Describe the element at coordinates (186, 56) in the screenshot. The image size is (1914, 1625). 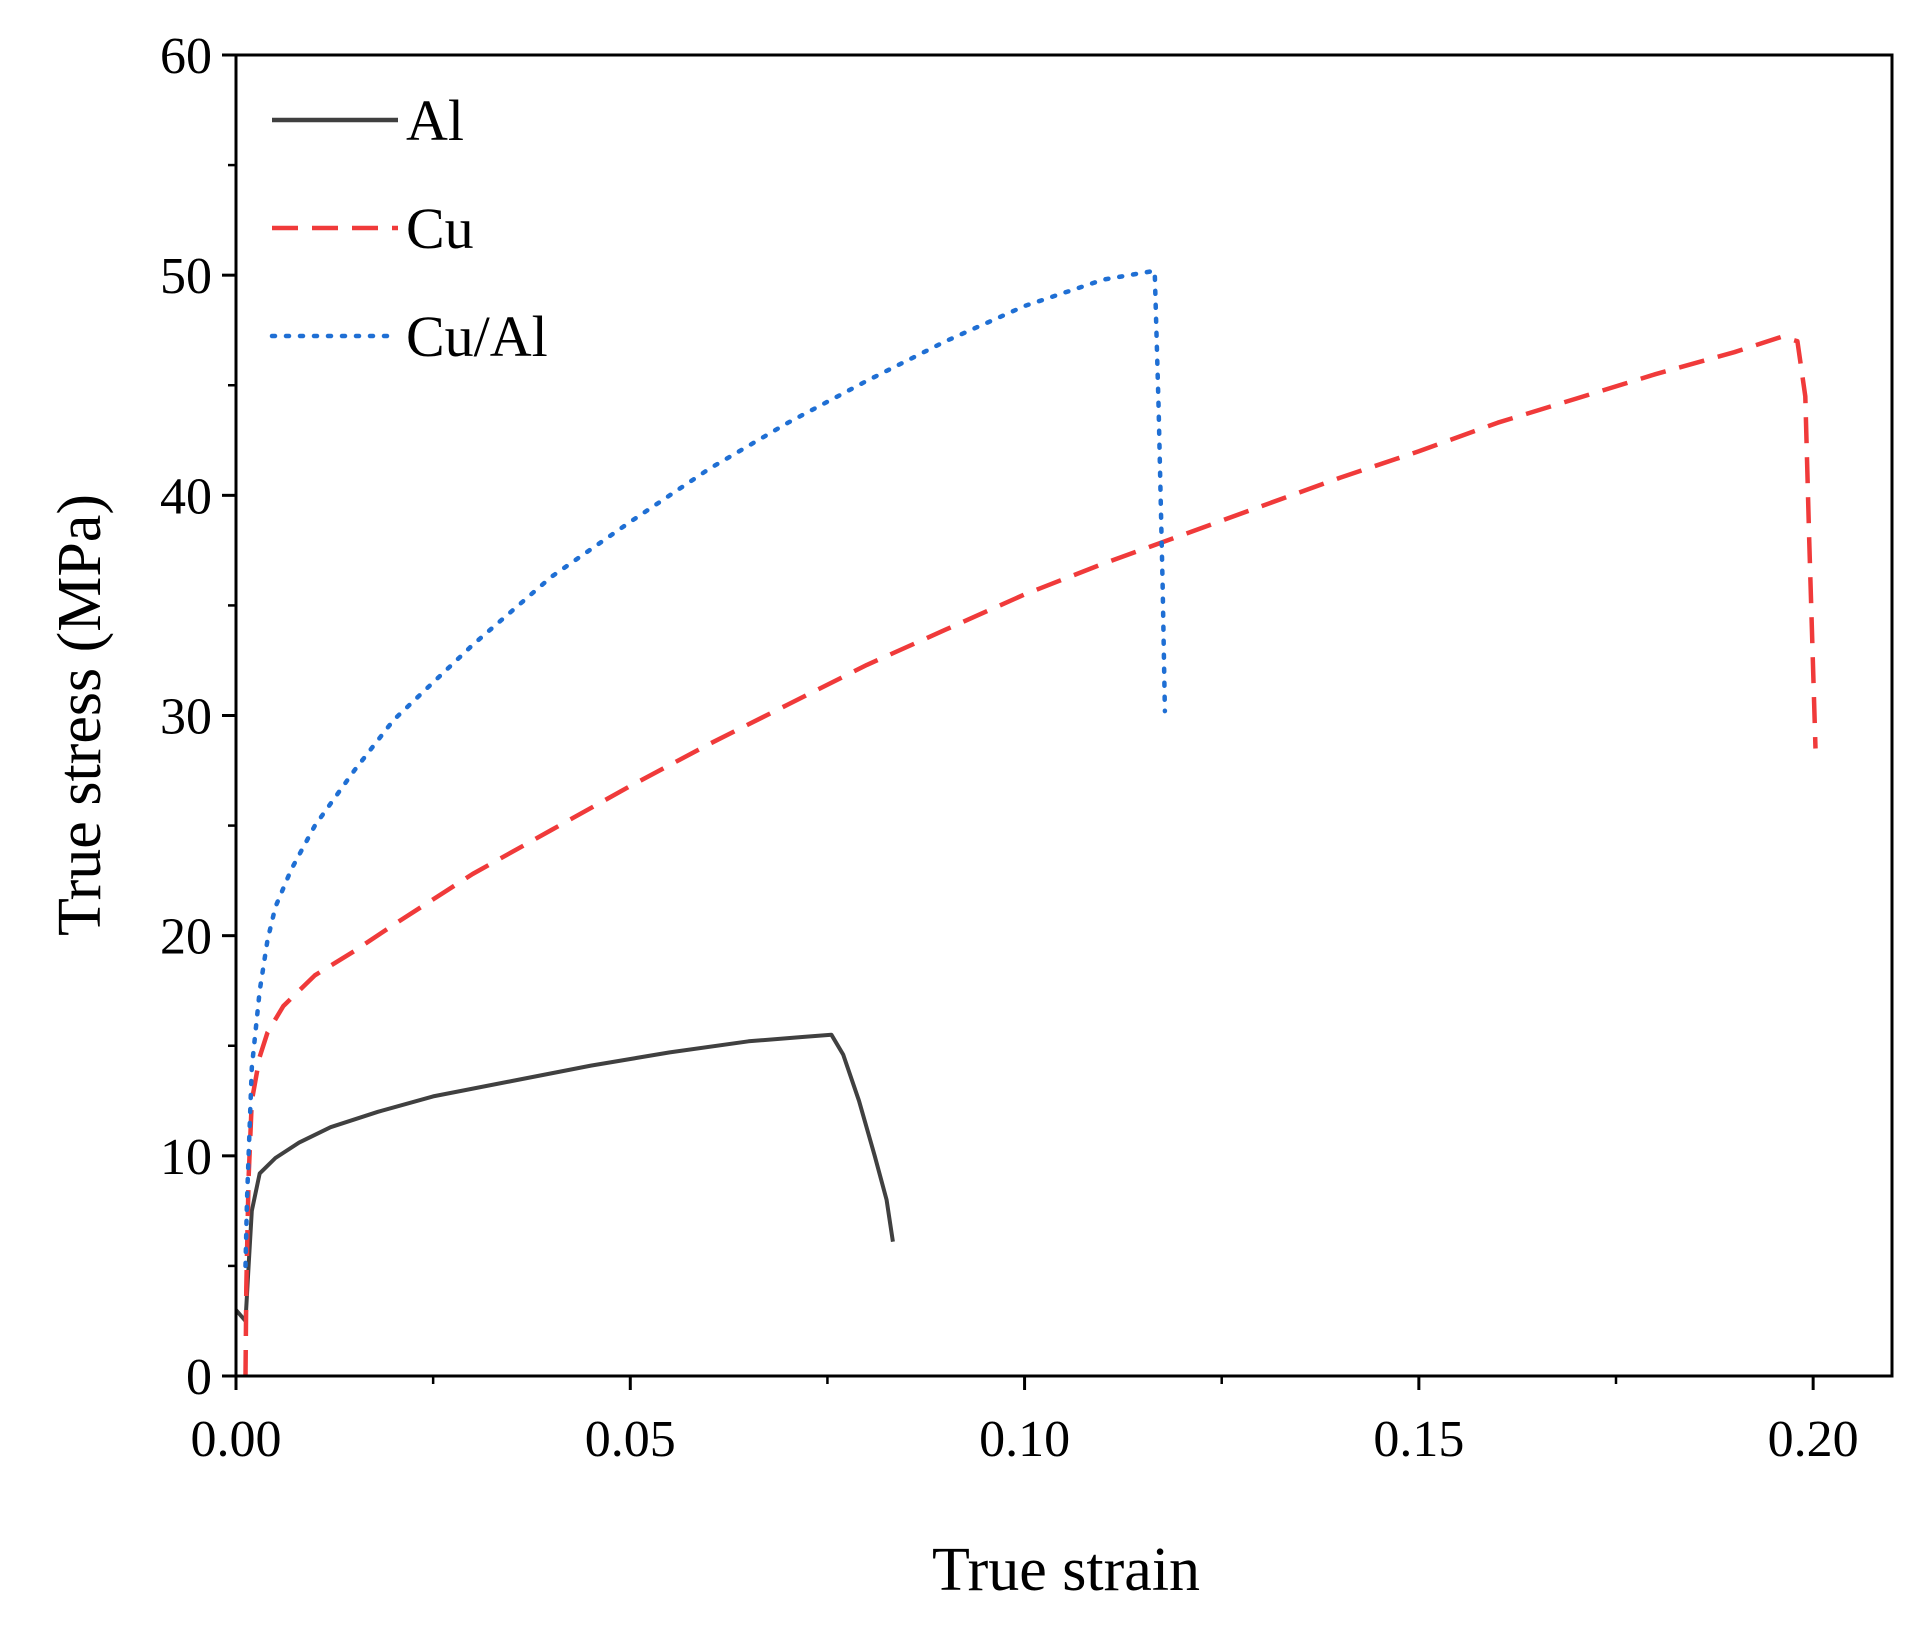
I see `y-tick-label: 60` at that location.